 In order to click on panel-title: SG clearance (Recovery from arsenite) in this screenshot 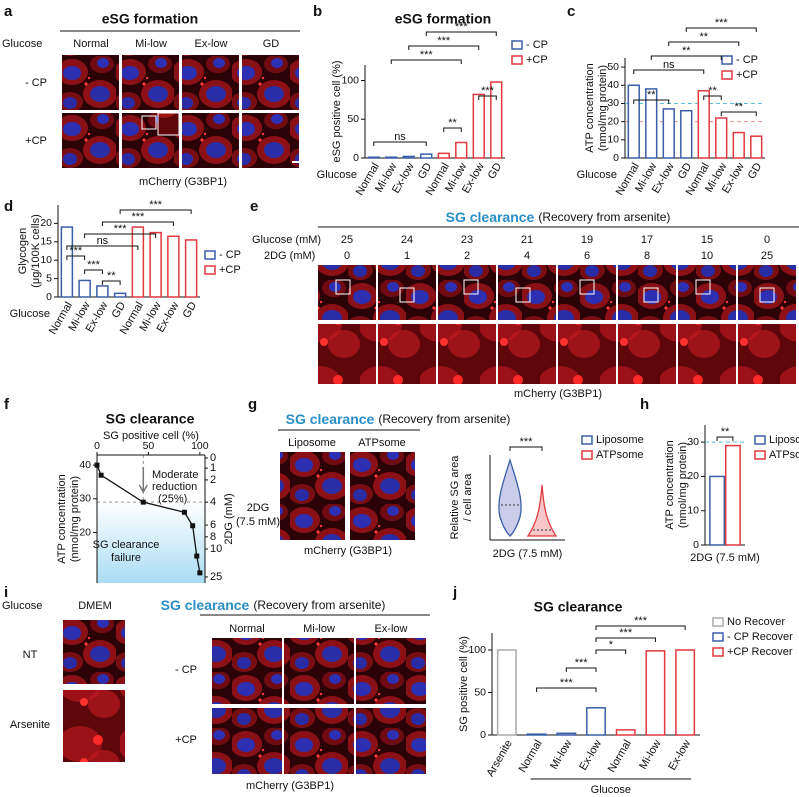, I will do `click(558, 217)`.